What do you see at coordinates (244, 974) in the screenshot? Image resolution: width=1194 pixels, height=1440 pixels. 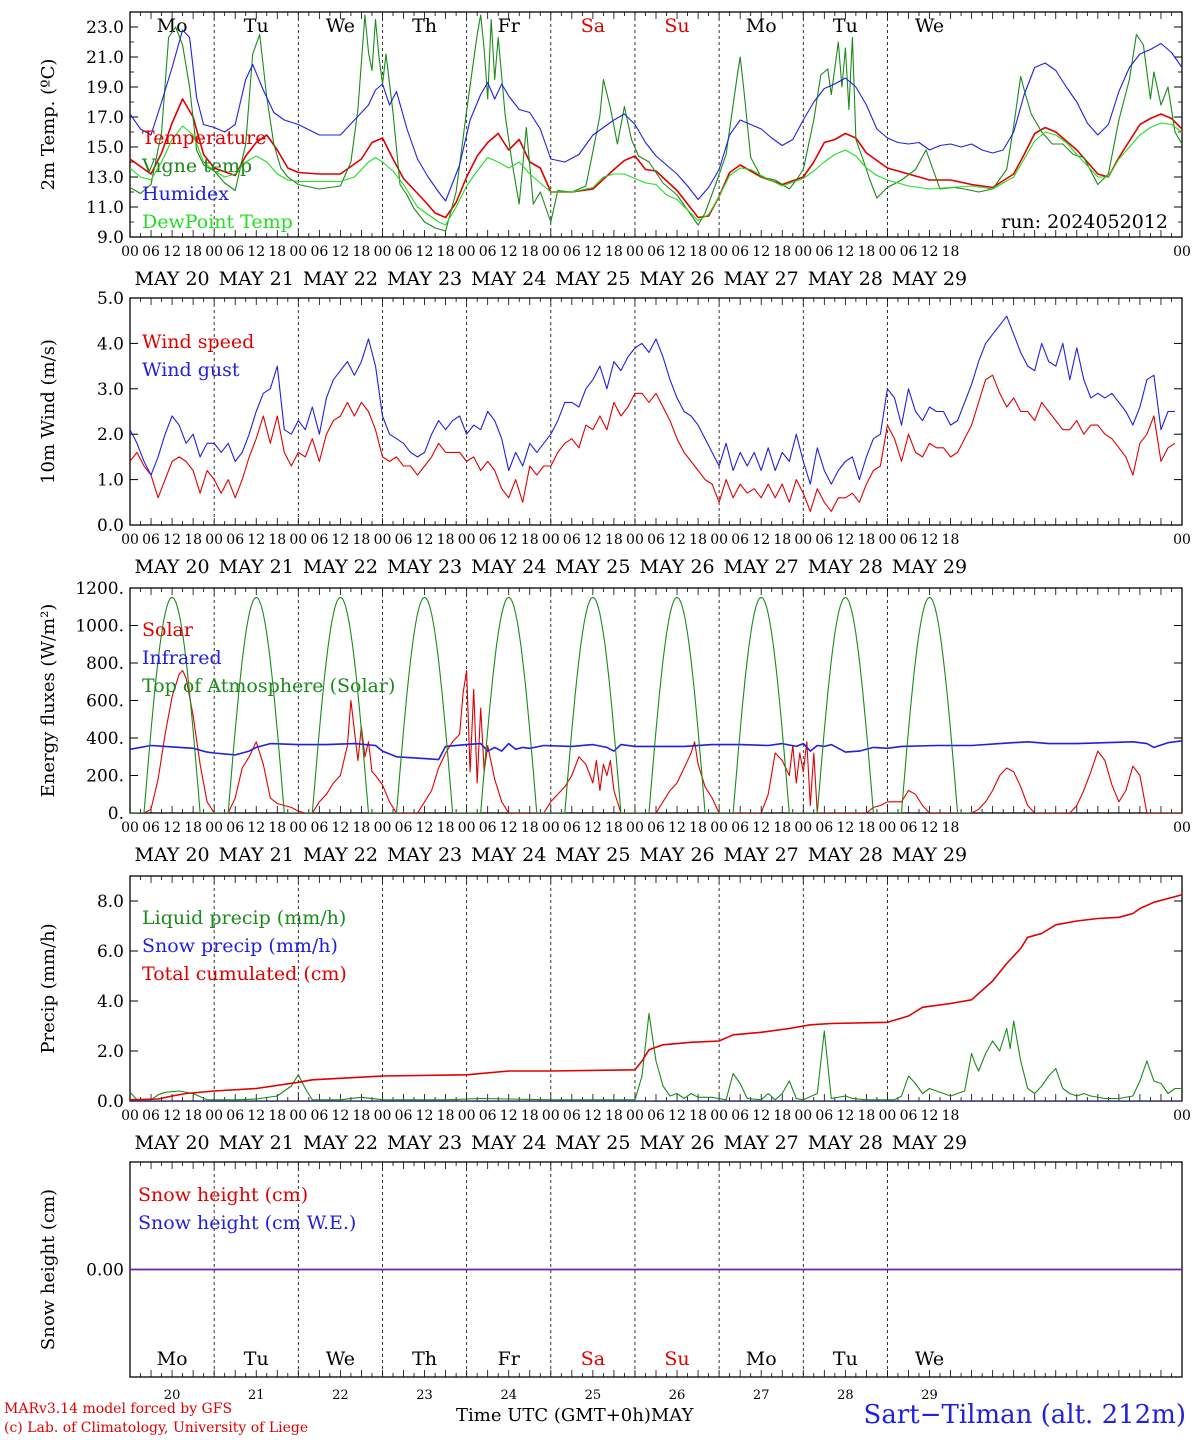 I see `legend-entry: Total cumulated (cm)` at bounding box center [244, 974].